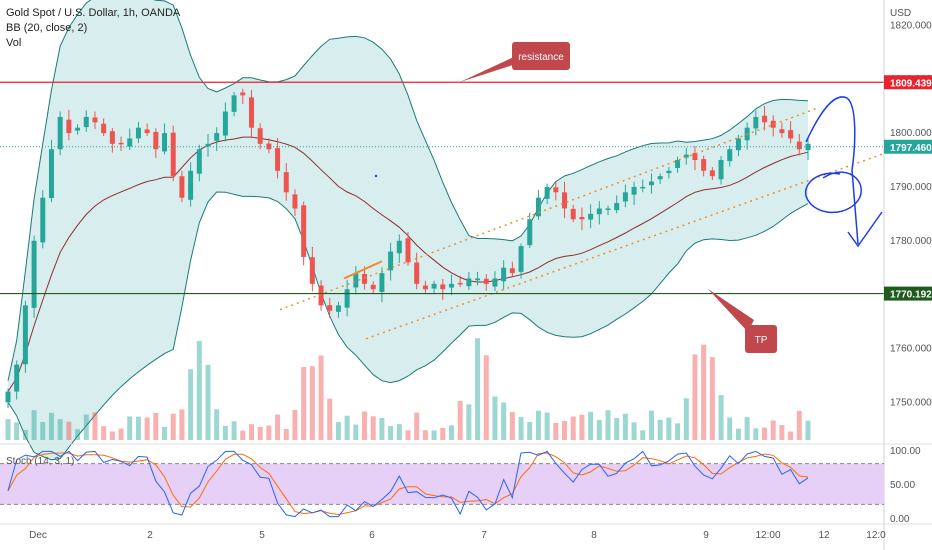 This screenshot has height=550, width=932. Describe the element at coordinates (900, 519) in the screenshot. I see `stoch-axis-tick: 0.00` at that location.